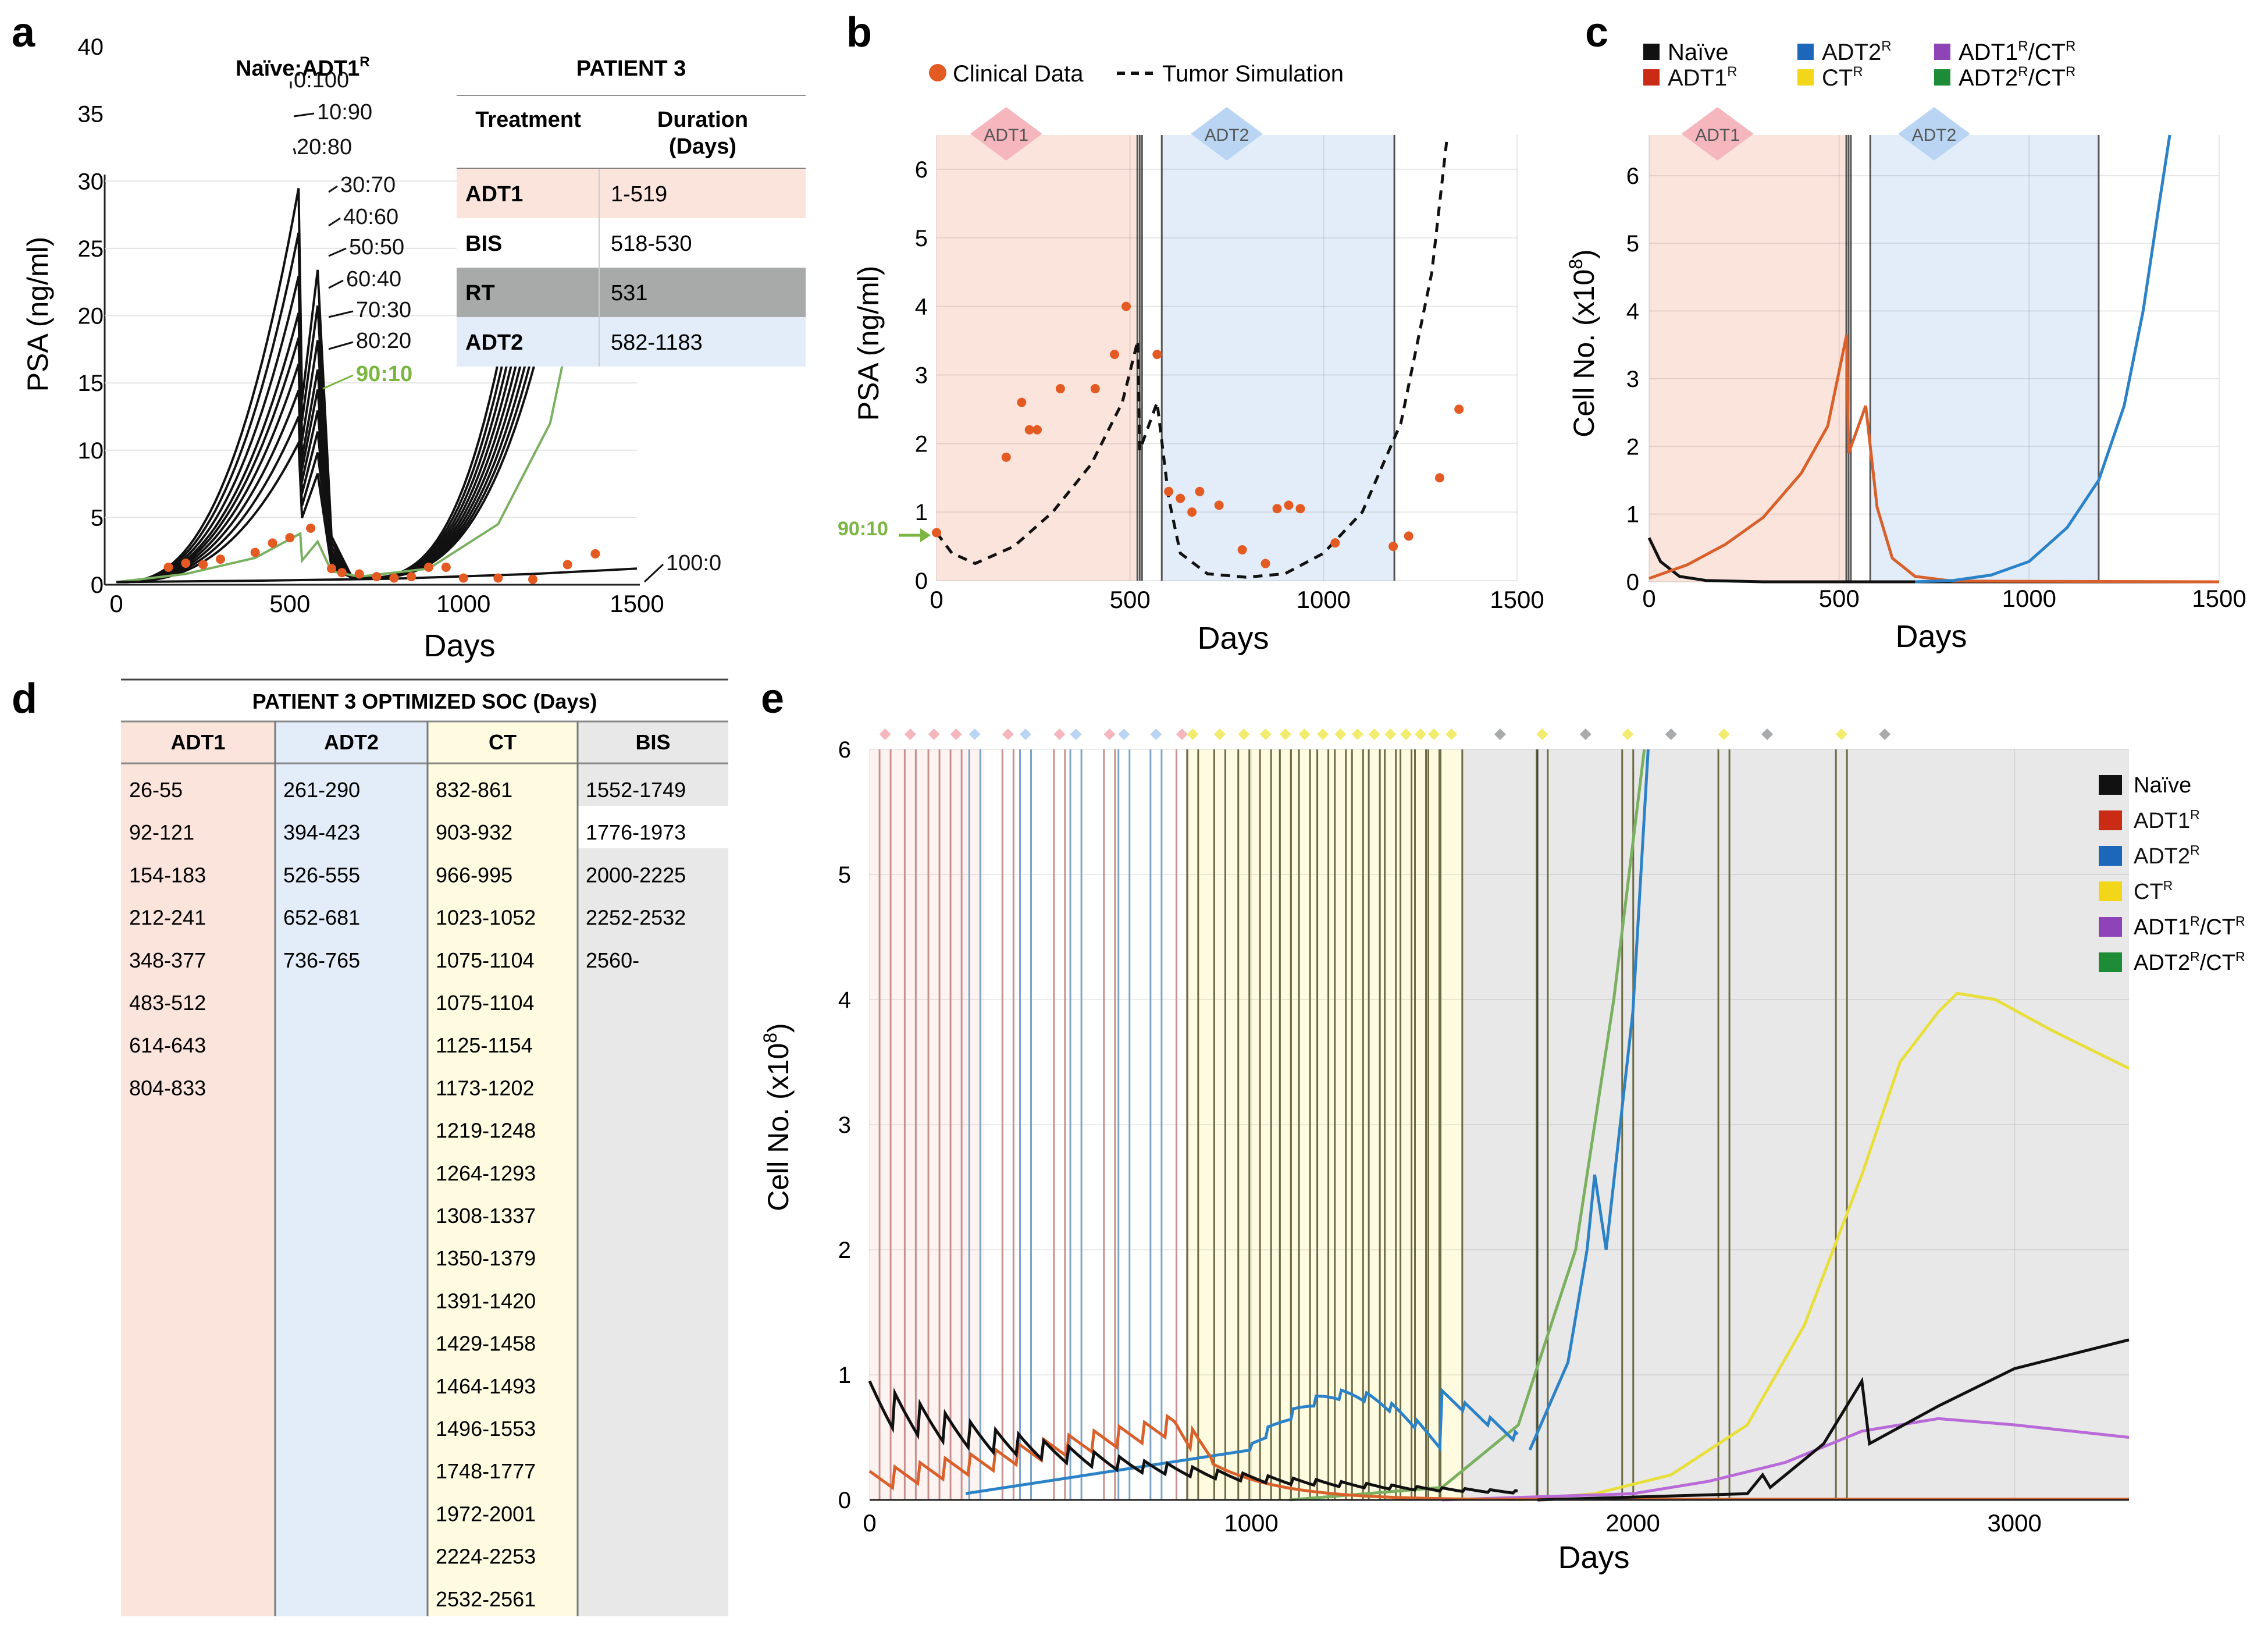 The image size is (2268, 1632). What do you see at coordinates (636, 832) in the screenshot?
I see `optimized-cell-bis: 1776-1973` at bounding box center [636, 832].